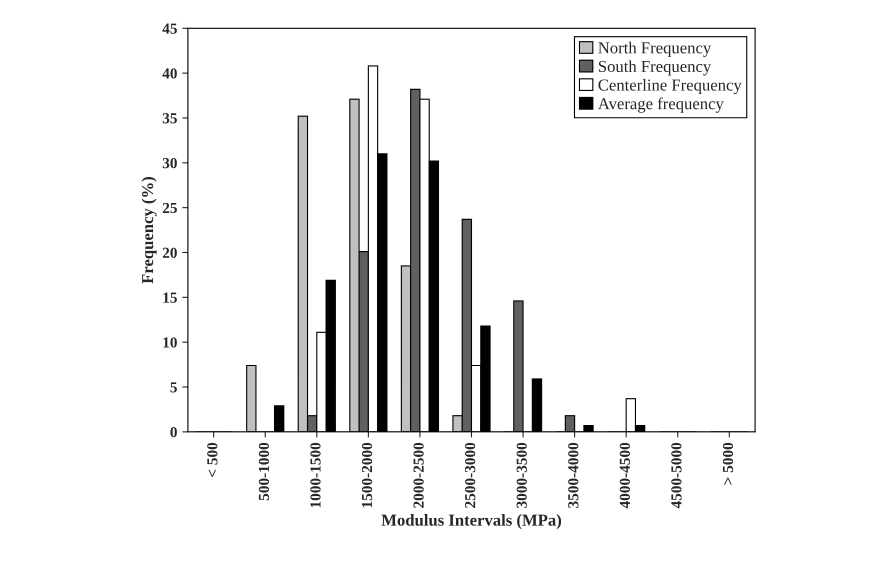  I want to click on x-tick-label: 1500-2000, so click(367, 475).